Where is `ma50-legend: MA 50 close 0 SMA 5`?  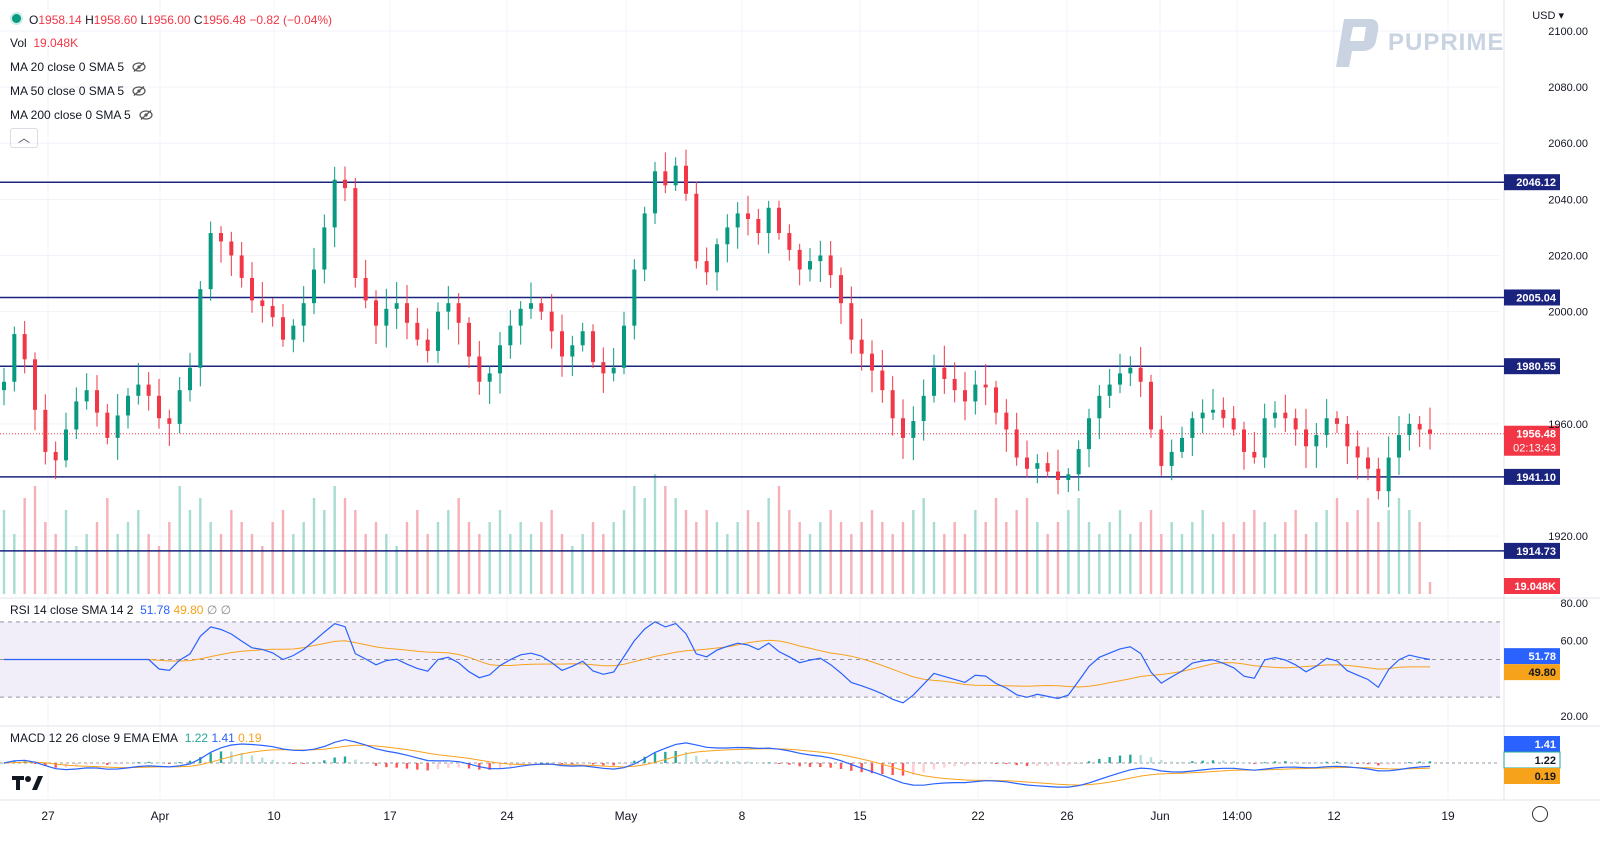 ma50-legend: MA 50 close 0 SMA 5 is located at coordinates (78, 91).